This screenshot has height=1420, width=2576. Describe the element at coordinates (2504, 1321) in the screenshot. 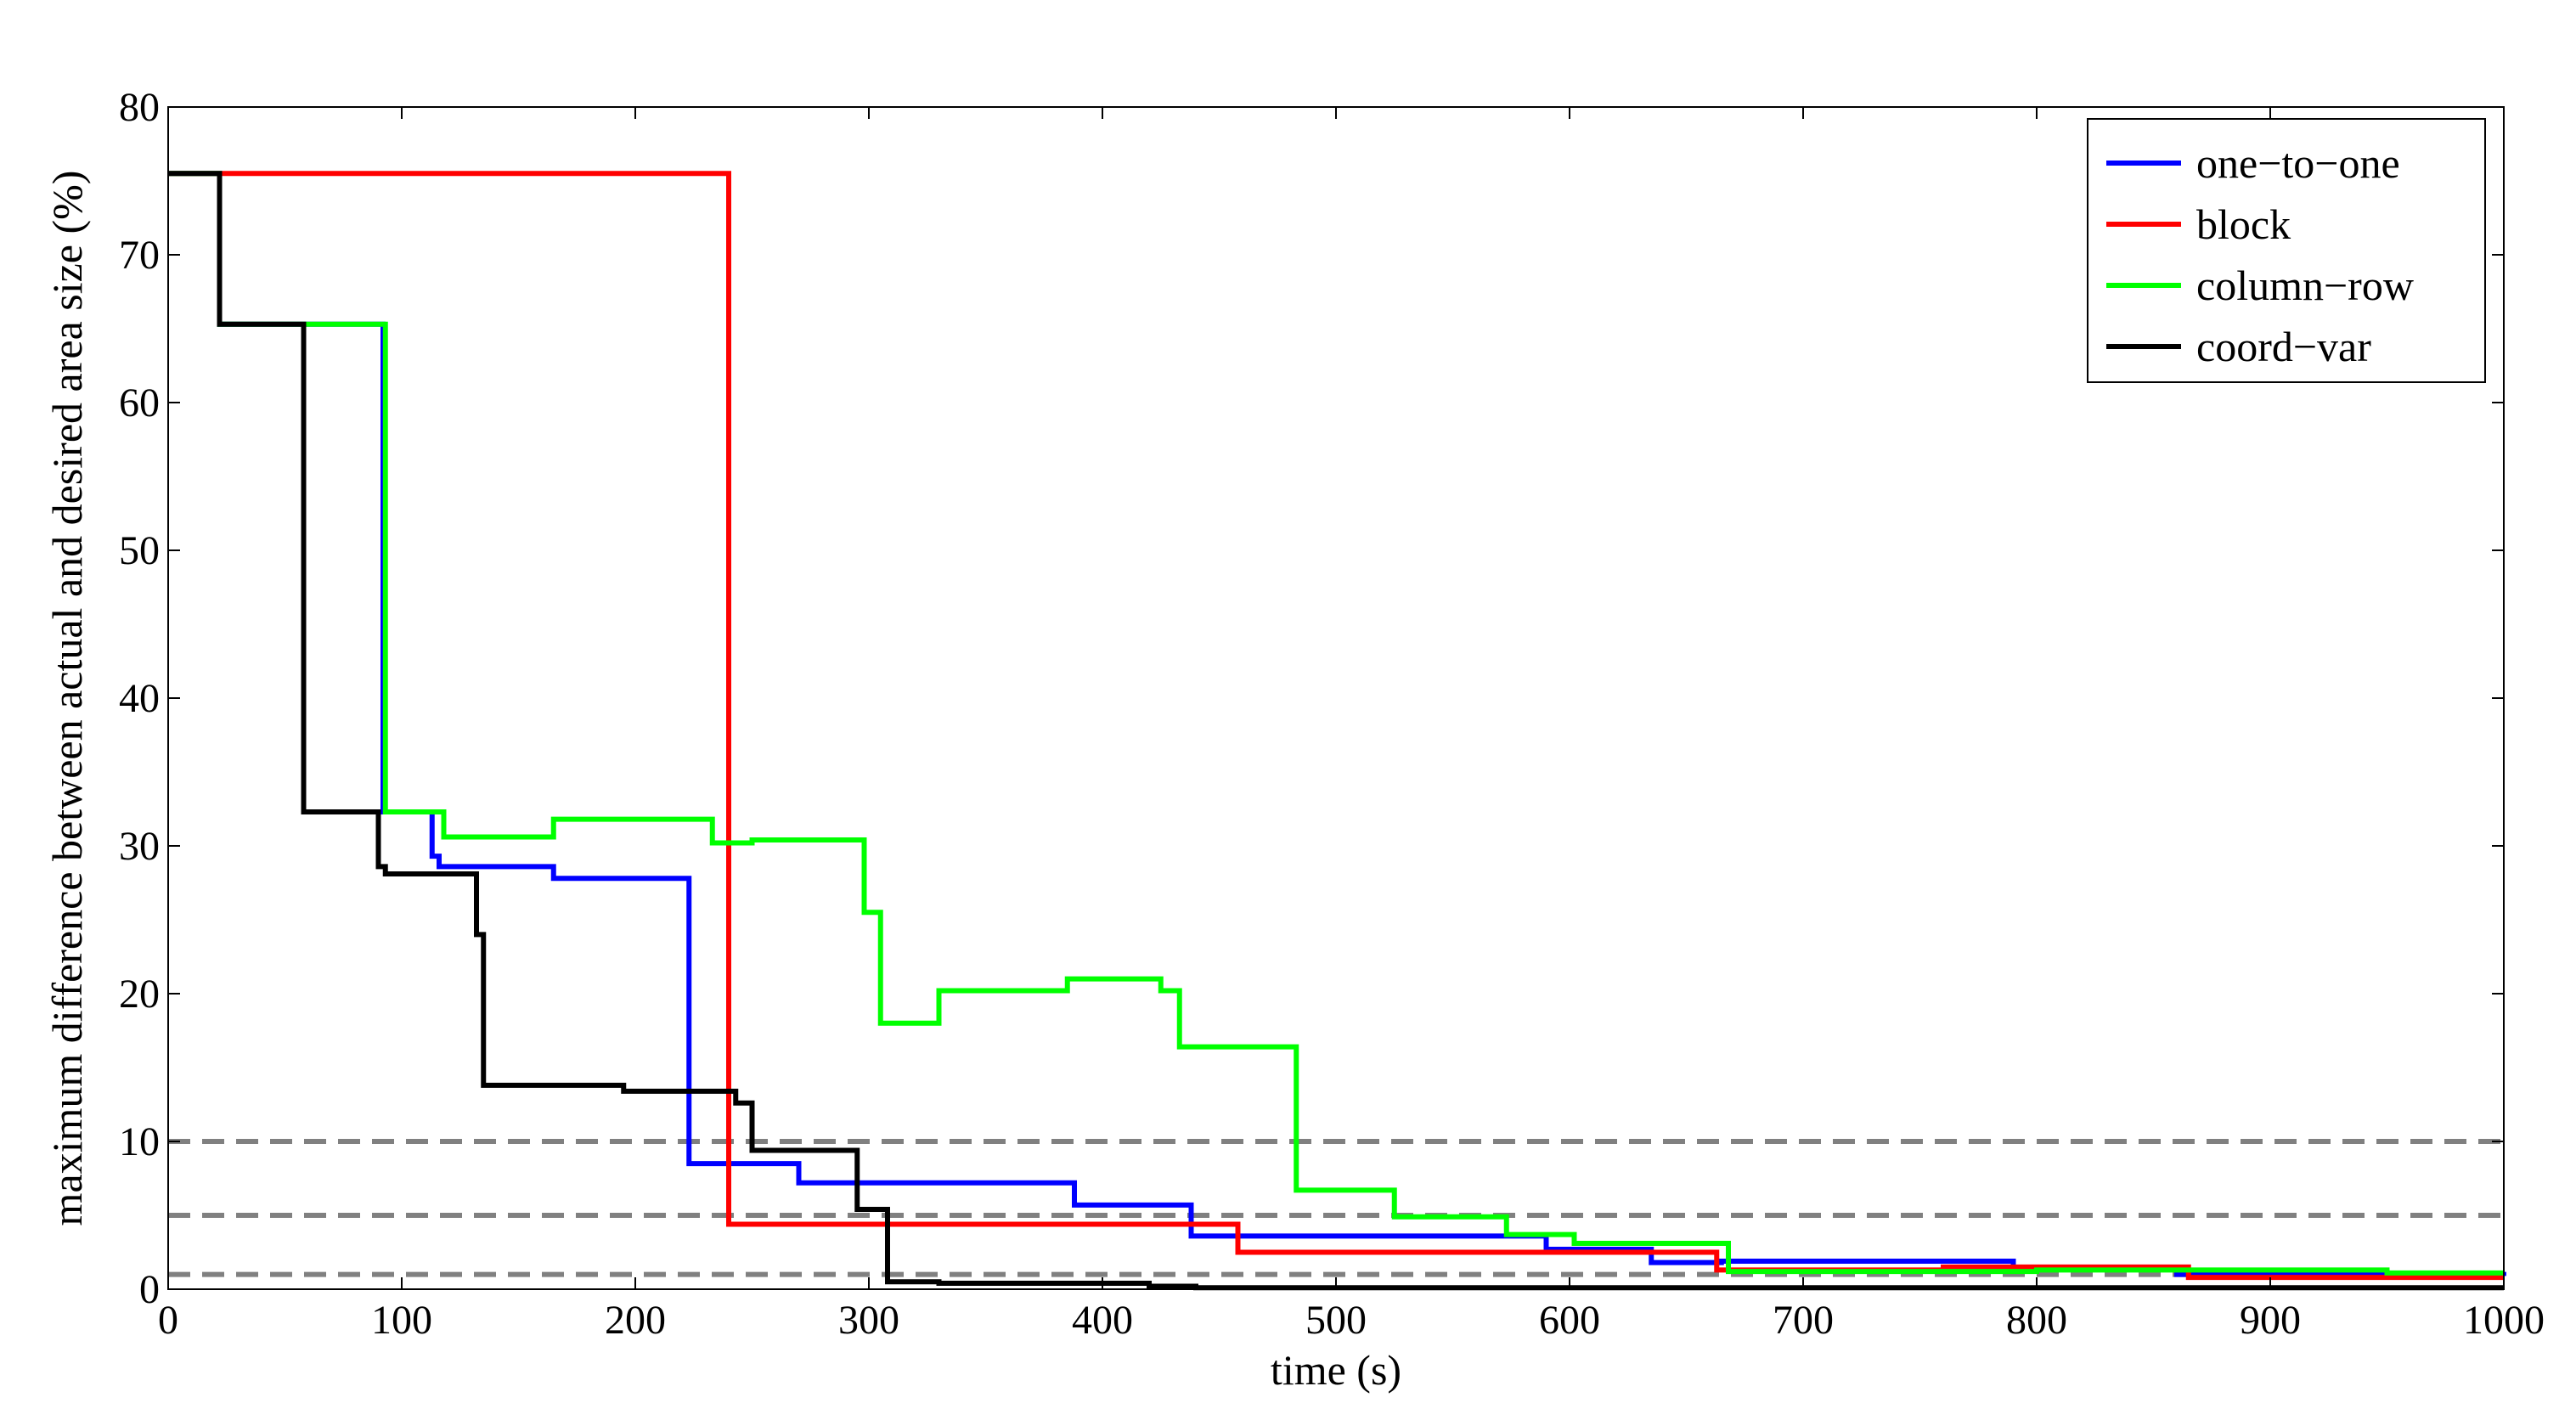

I see `x-tick-label: 1000` at that location.